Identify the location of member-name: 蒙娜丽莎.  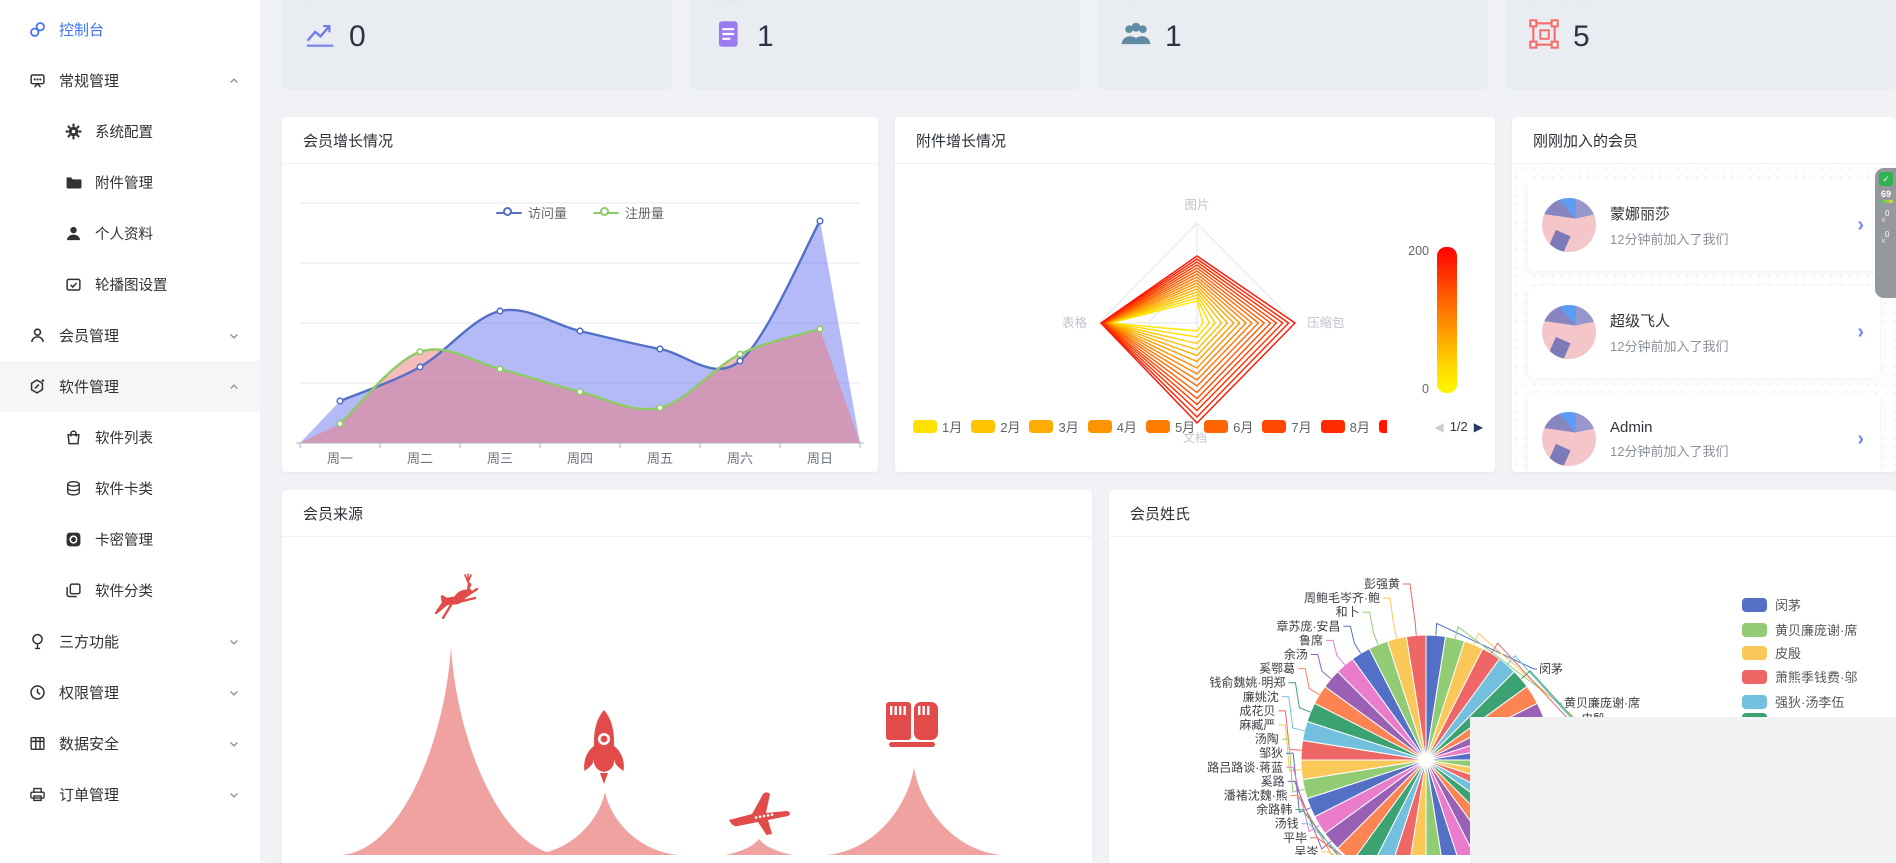
(1640, 214).